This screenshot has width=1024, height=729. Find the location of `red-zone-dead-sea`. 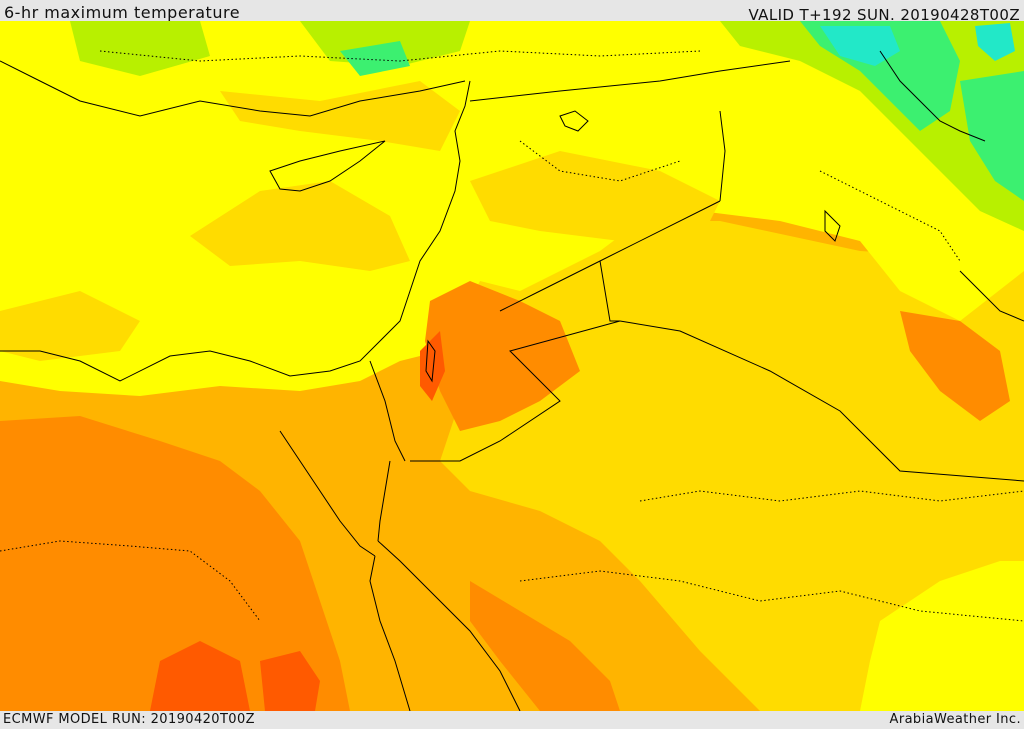

red-zone-dead-sea is located at coordinates (432, 366).